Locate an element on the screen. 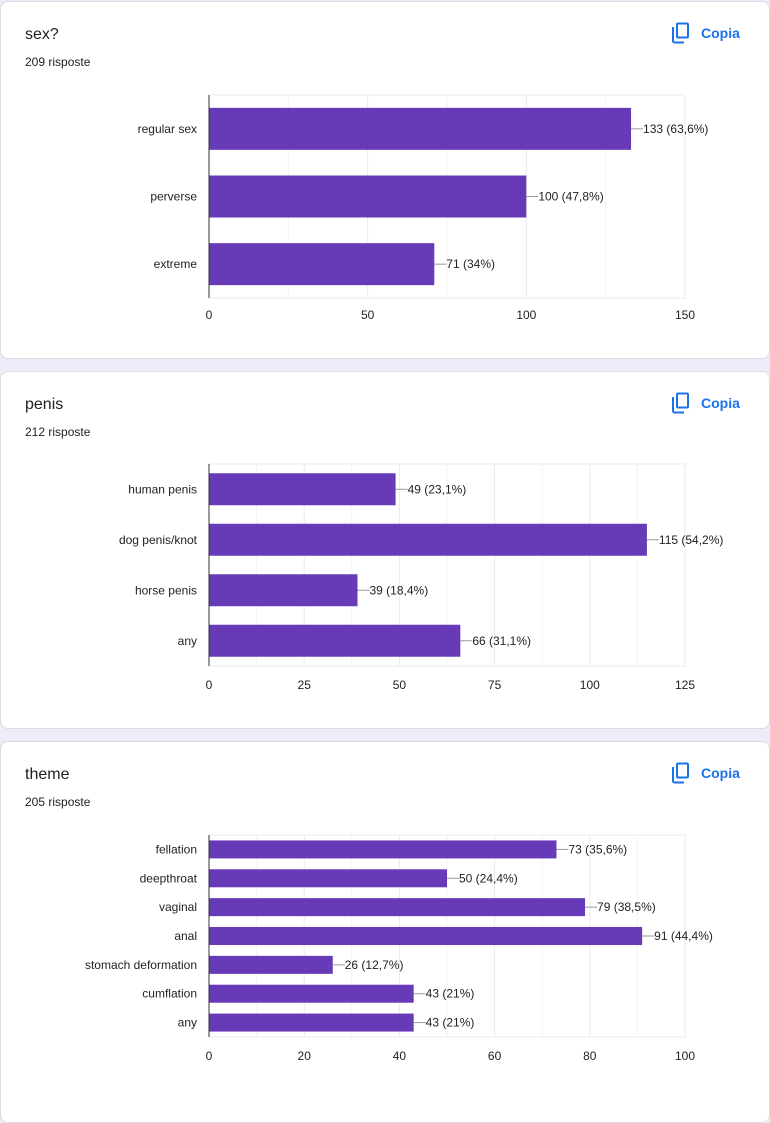 This screenshot has height=1123, width=770. category-label: deepthroat is located at coordinates (169, 878).